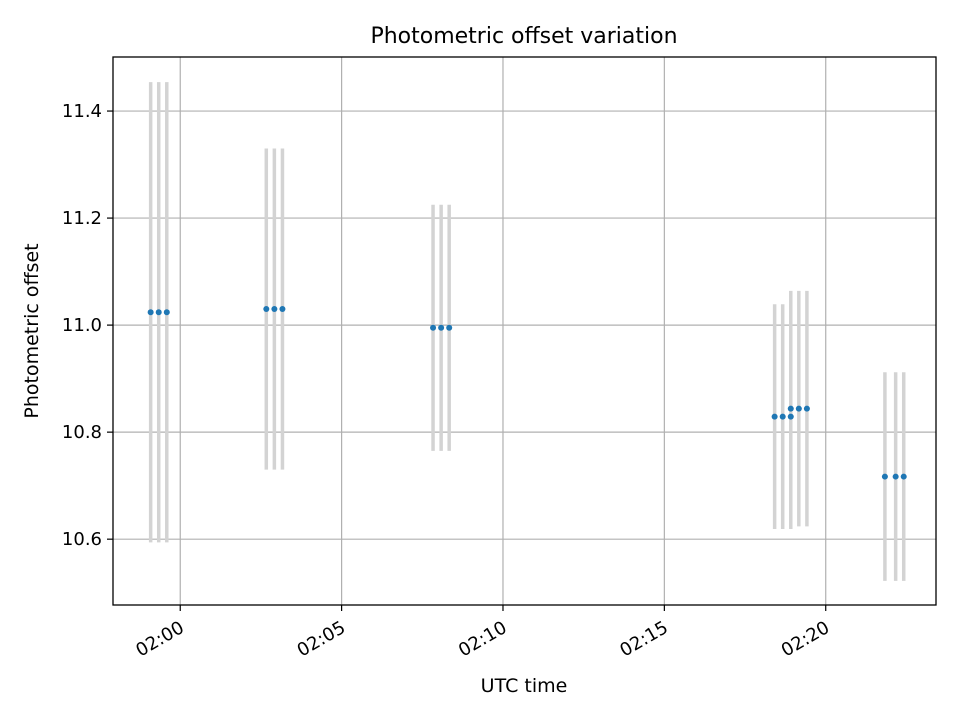 This screenshot has height=720, width=960. Describe the element at coordinates (32, 330) in the screenshot. I see `y-axis-title: Photometric offset` at that location.